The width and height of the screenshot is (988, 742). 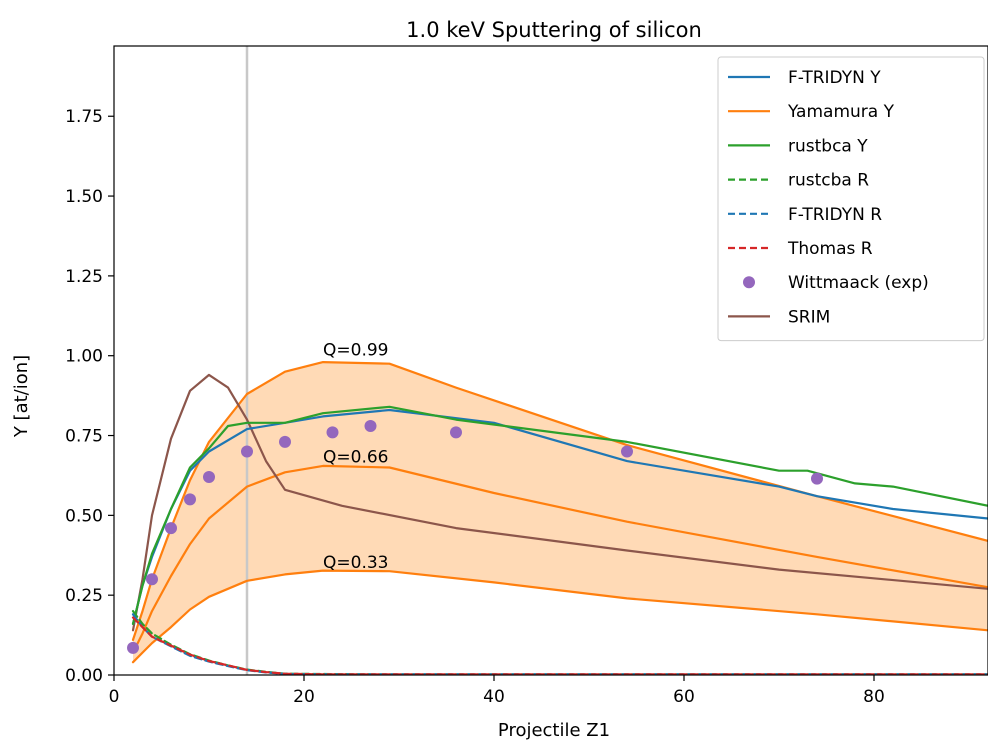 I want to click on series-line-f-tridyn-r, so click(x=560, y=644).